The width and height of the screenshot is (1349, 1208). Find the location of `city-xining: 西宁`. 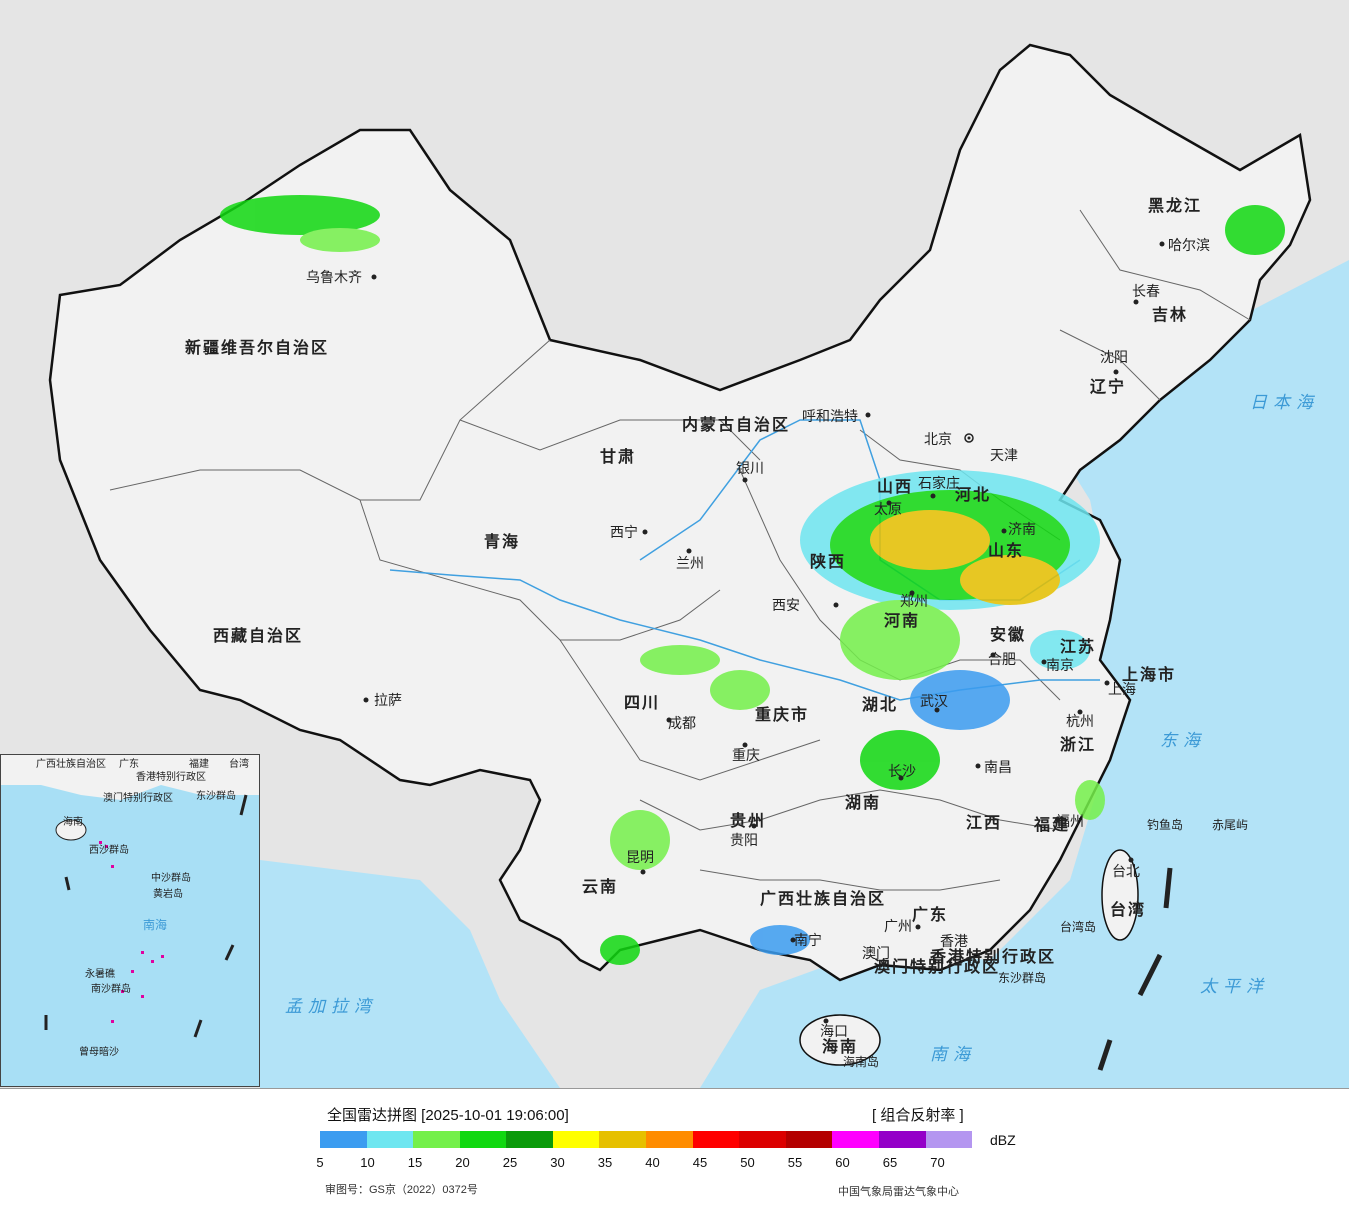

city-xining: 西宁 is located at coordinates (624, 532).